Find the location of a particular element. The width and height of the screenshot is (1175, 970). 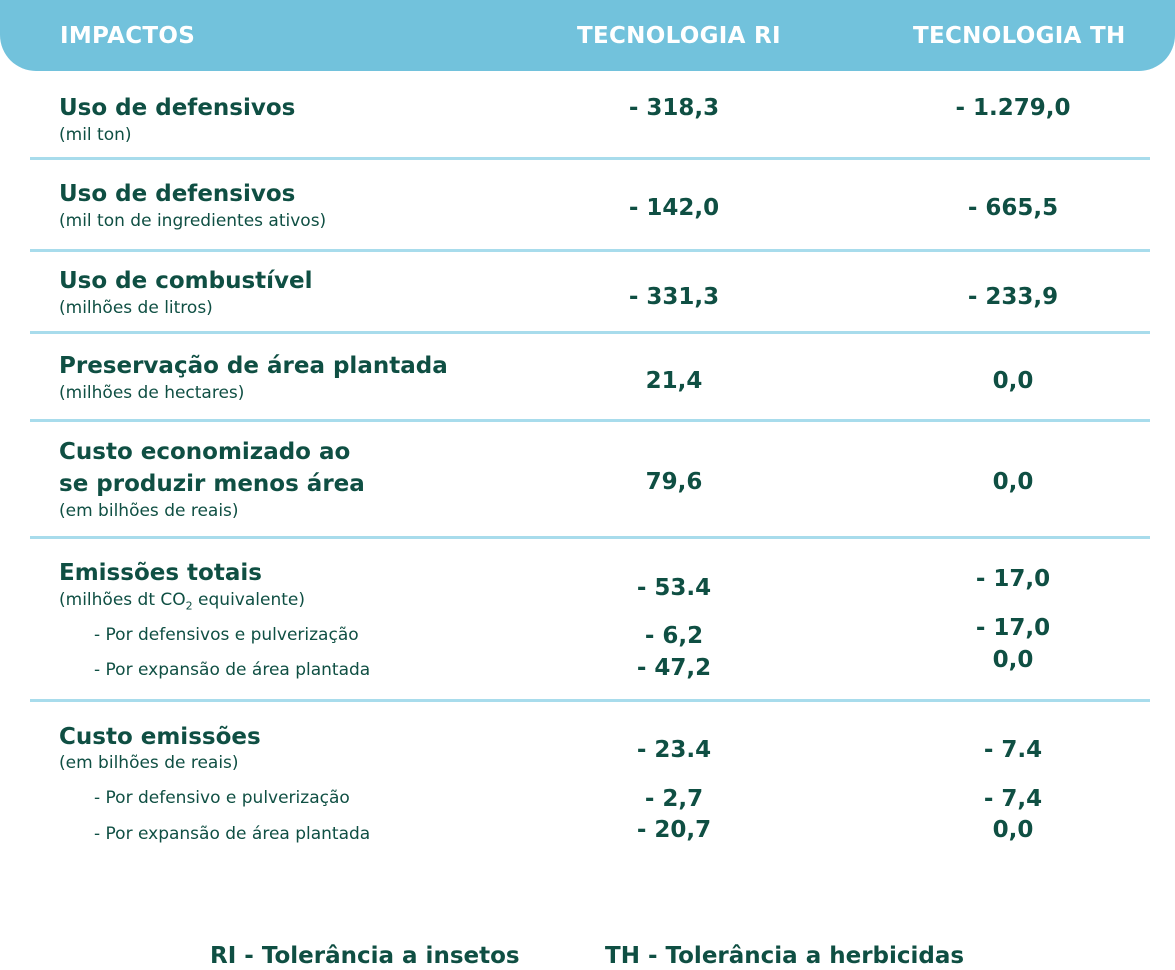

row-5-ri-value: 79,6 is located at coordinates (674, 482).